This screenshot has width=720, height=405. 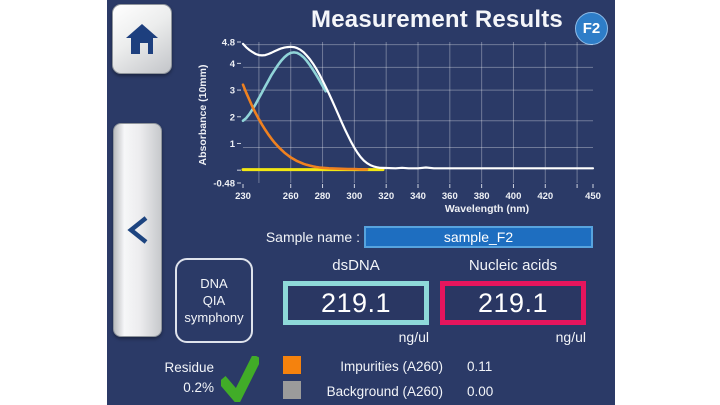 What do you see at coordinates (228, 43) in the screenshot?
I see `svg-text: 4.8` at bounding box center [228, 43].